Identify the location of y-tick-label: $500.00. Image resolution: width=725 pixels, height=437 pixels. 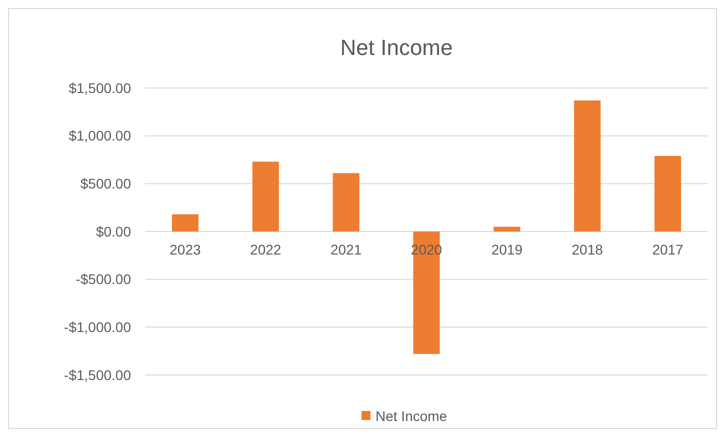
(106, 184).